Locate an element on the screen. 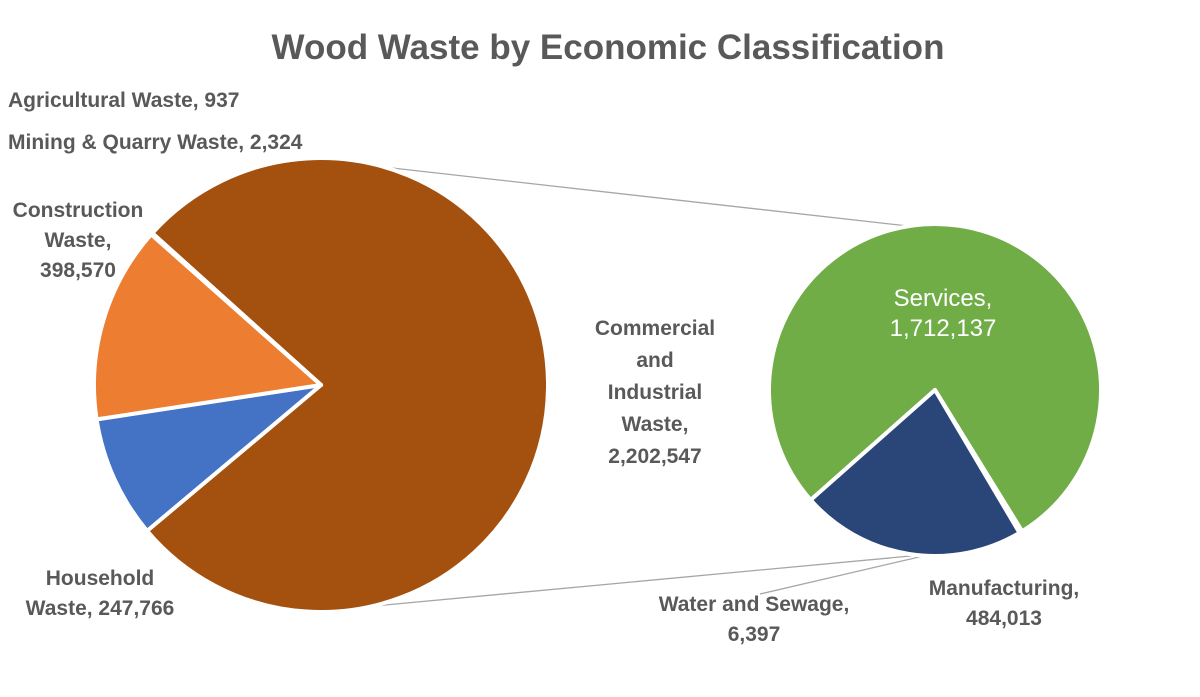 The image size is (1200, 697). pie-slice-household is located at coordinates (208, 458).